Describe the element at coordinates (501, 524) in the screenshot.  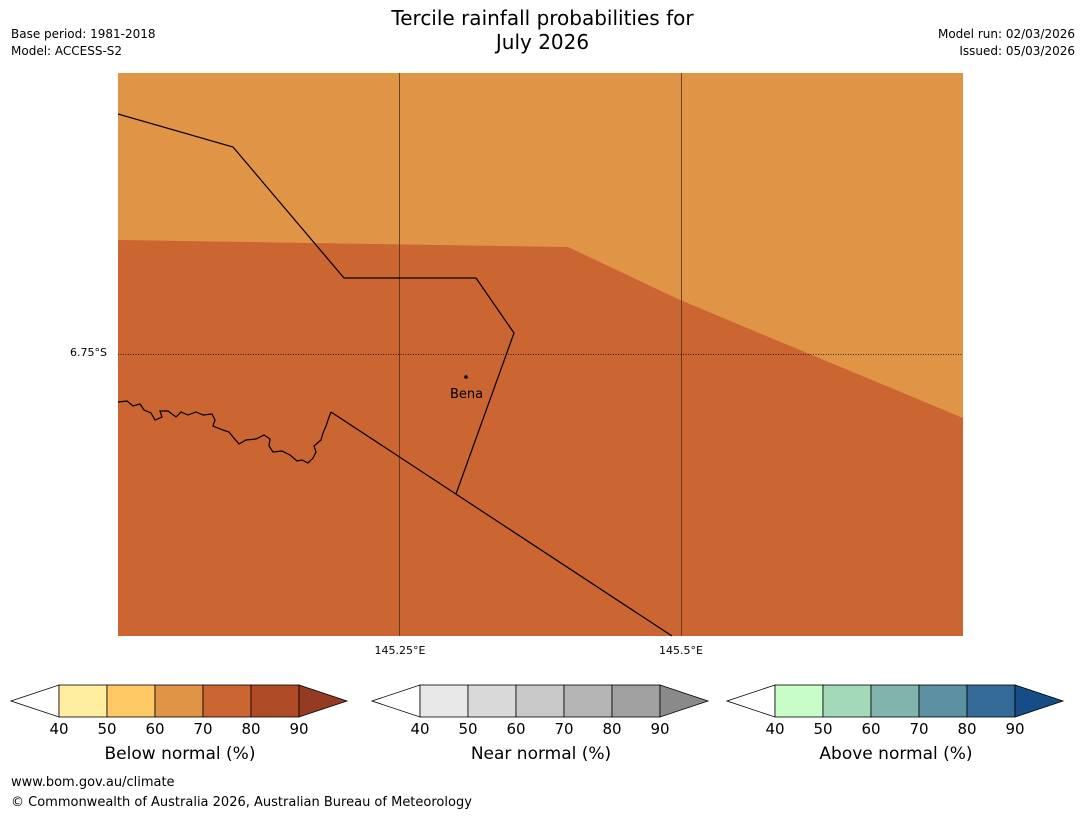
I see `province-boundary` at that location.